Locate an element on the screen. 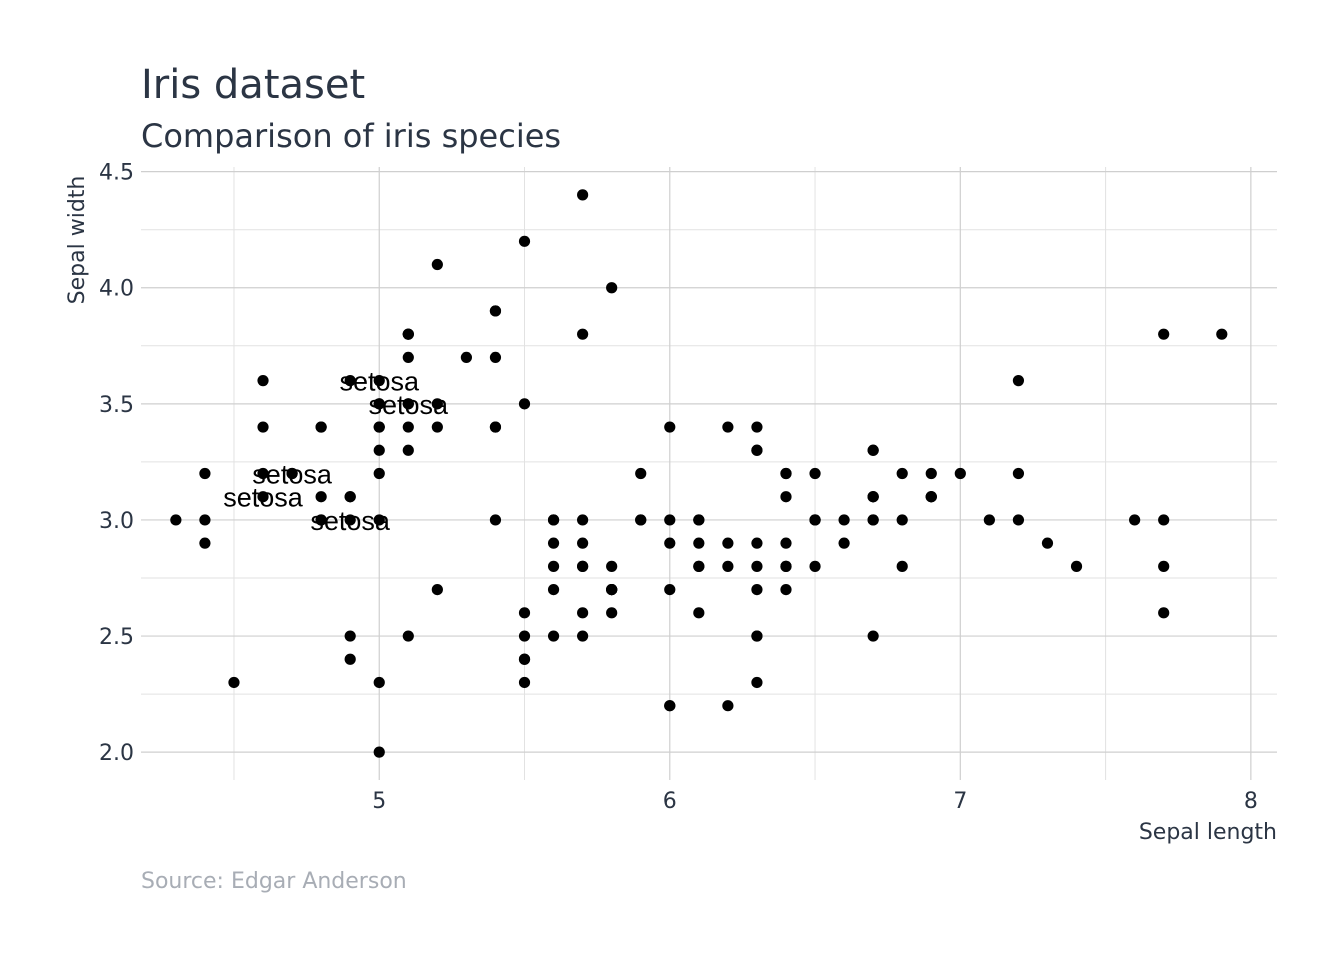 This screenshot has height=960, width=1344. y-axis-label: Sepal width is located at coordinates (77, 240).